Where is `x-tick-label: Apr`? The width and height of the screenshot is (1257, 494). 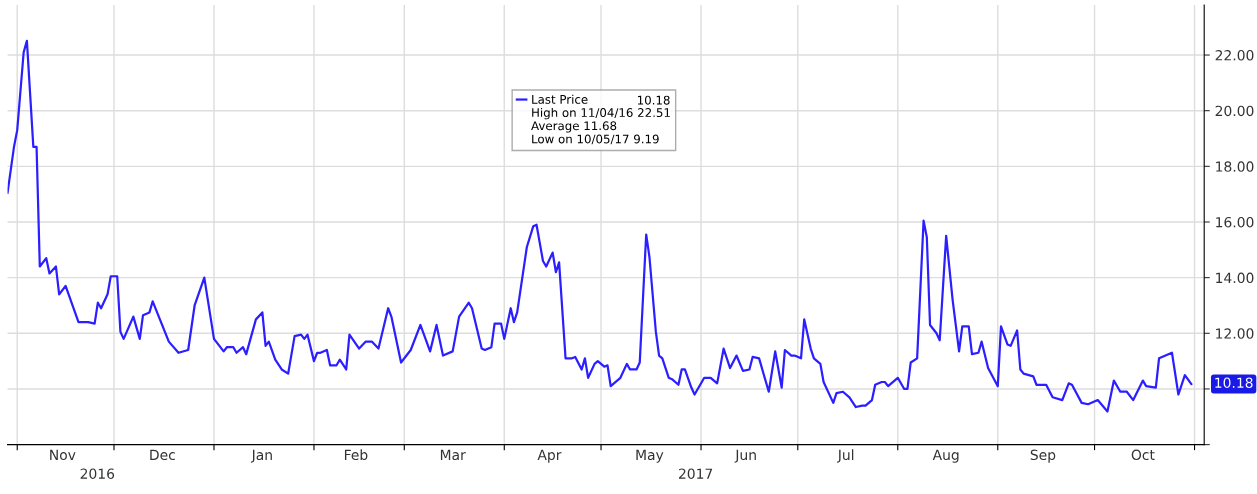
x-tick-label: Apr is located at coordinates (549, 456).